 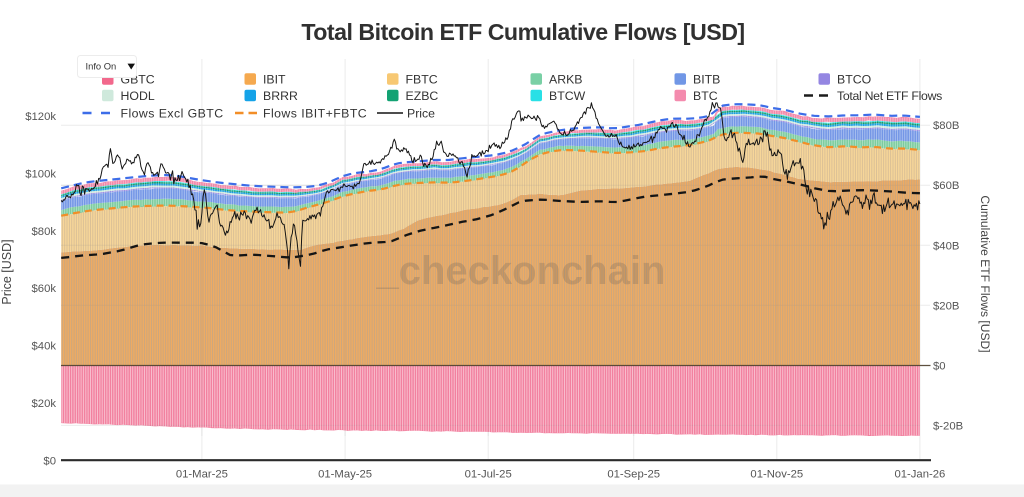 I want to click on svg-text: FBTC, so click(x=422, y=80).